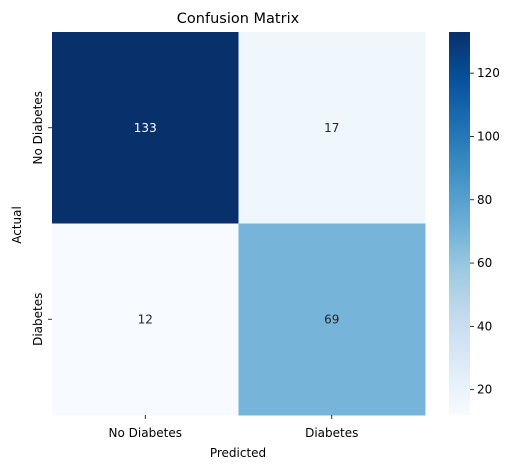 The height and width of the screenshot is (470, 513). What do you see at coordinates (17, 225) in the screenshot?
I see `y-axis-label: Actual` at bounding box center [17, 225].